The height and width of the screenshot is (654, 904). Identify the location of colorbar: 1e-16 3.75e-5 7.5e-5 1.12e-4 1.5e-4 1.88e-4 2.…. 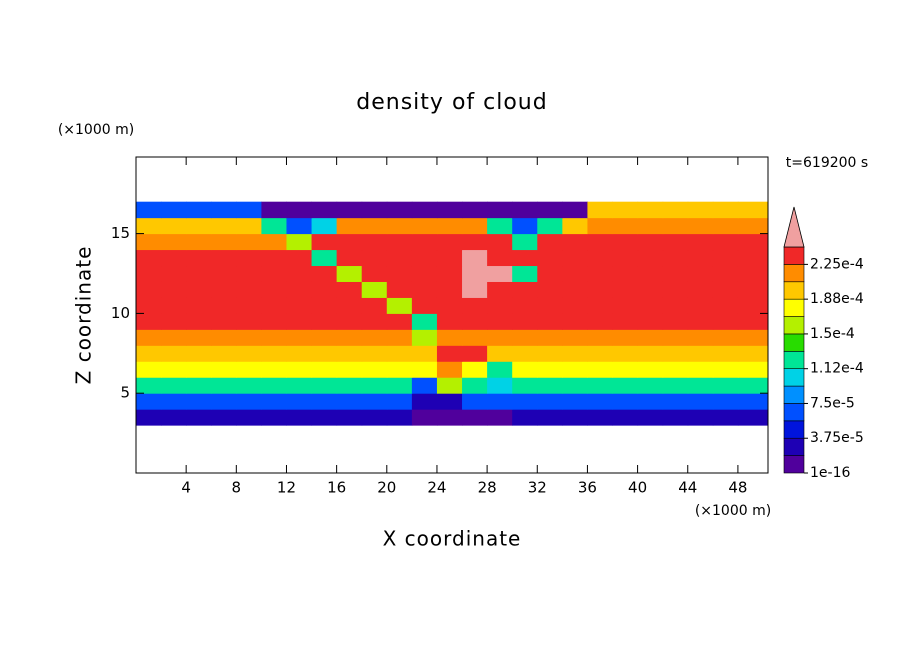
(823, 343).